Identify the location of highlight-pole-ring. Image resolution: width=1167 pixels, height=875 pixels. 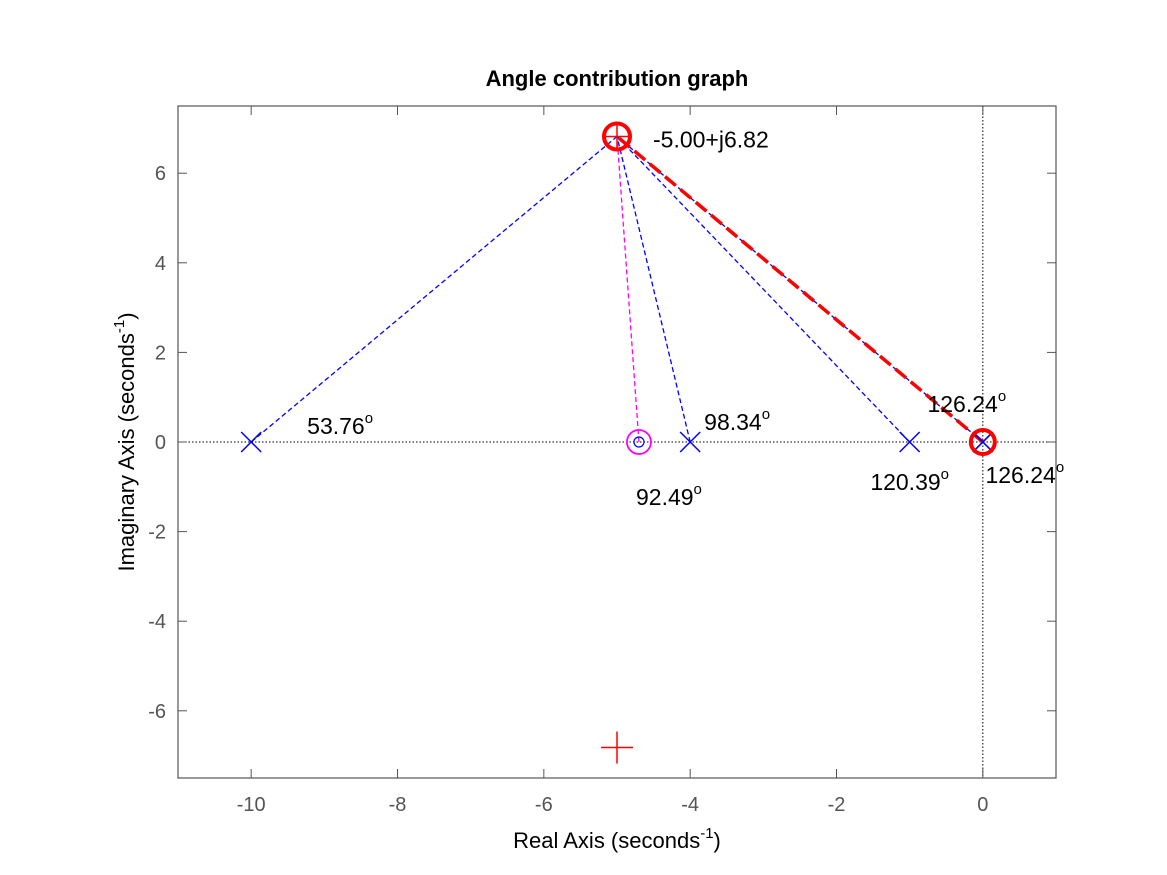
(982, 442).